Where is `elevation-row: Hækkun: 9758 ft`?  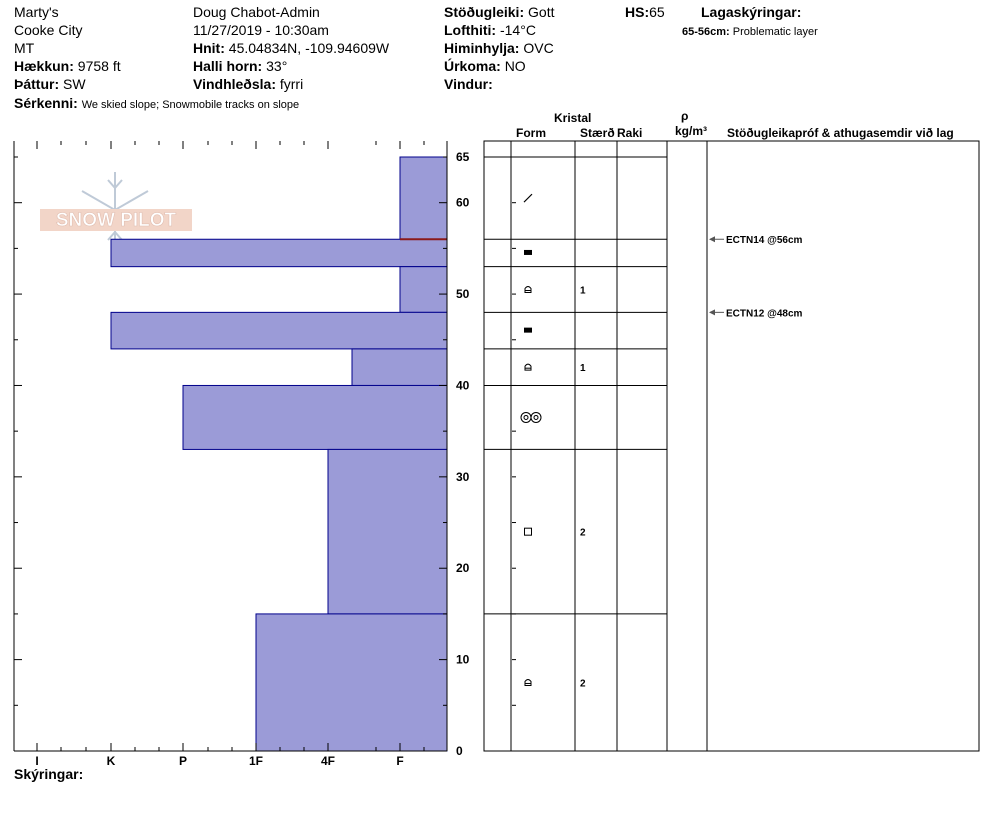 elevation-row: Hækkun: 9758 ft is located at coordinates (67, 66).